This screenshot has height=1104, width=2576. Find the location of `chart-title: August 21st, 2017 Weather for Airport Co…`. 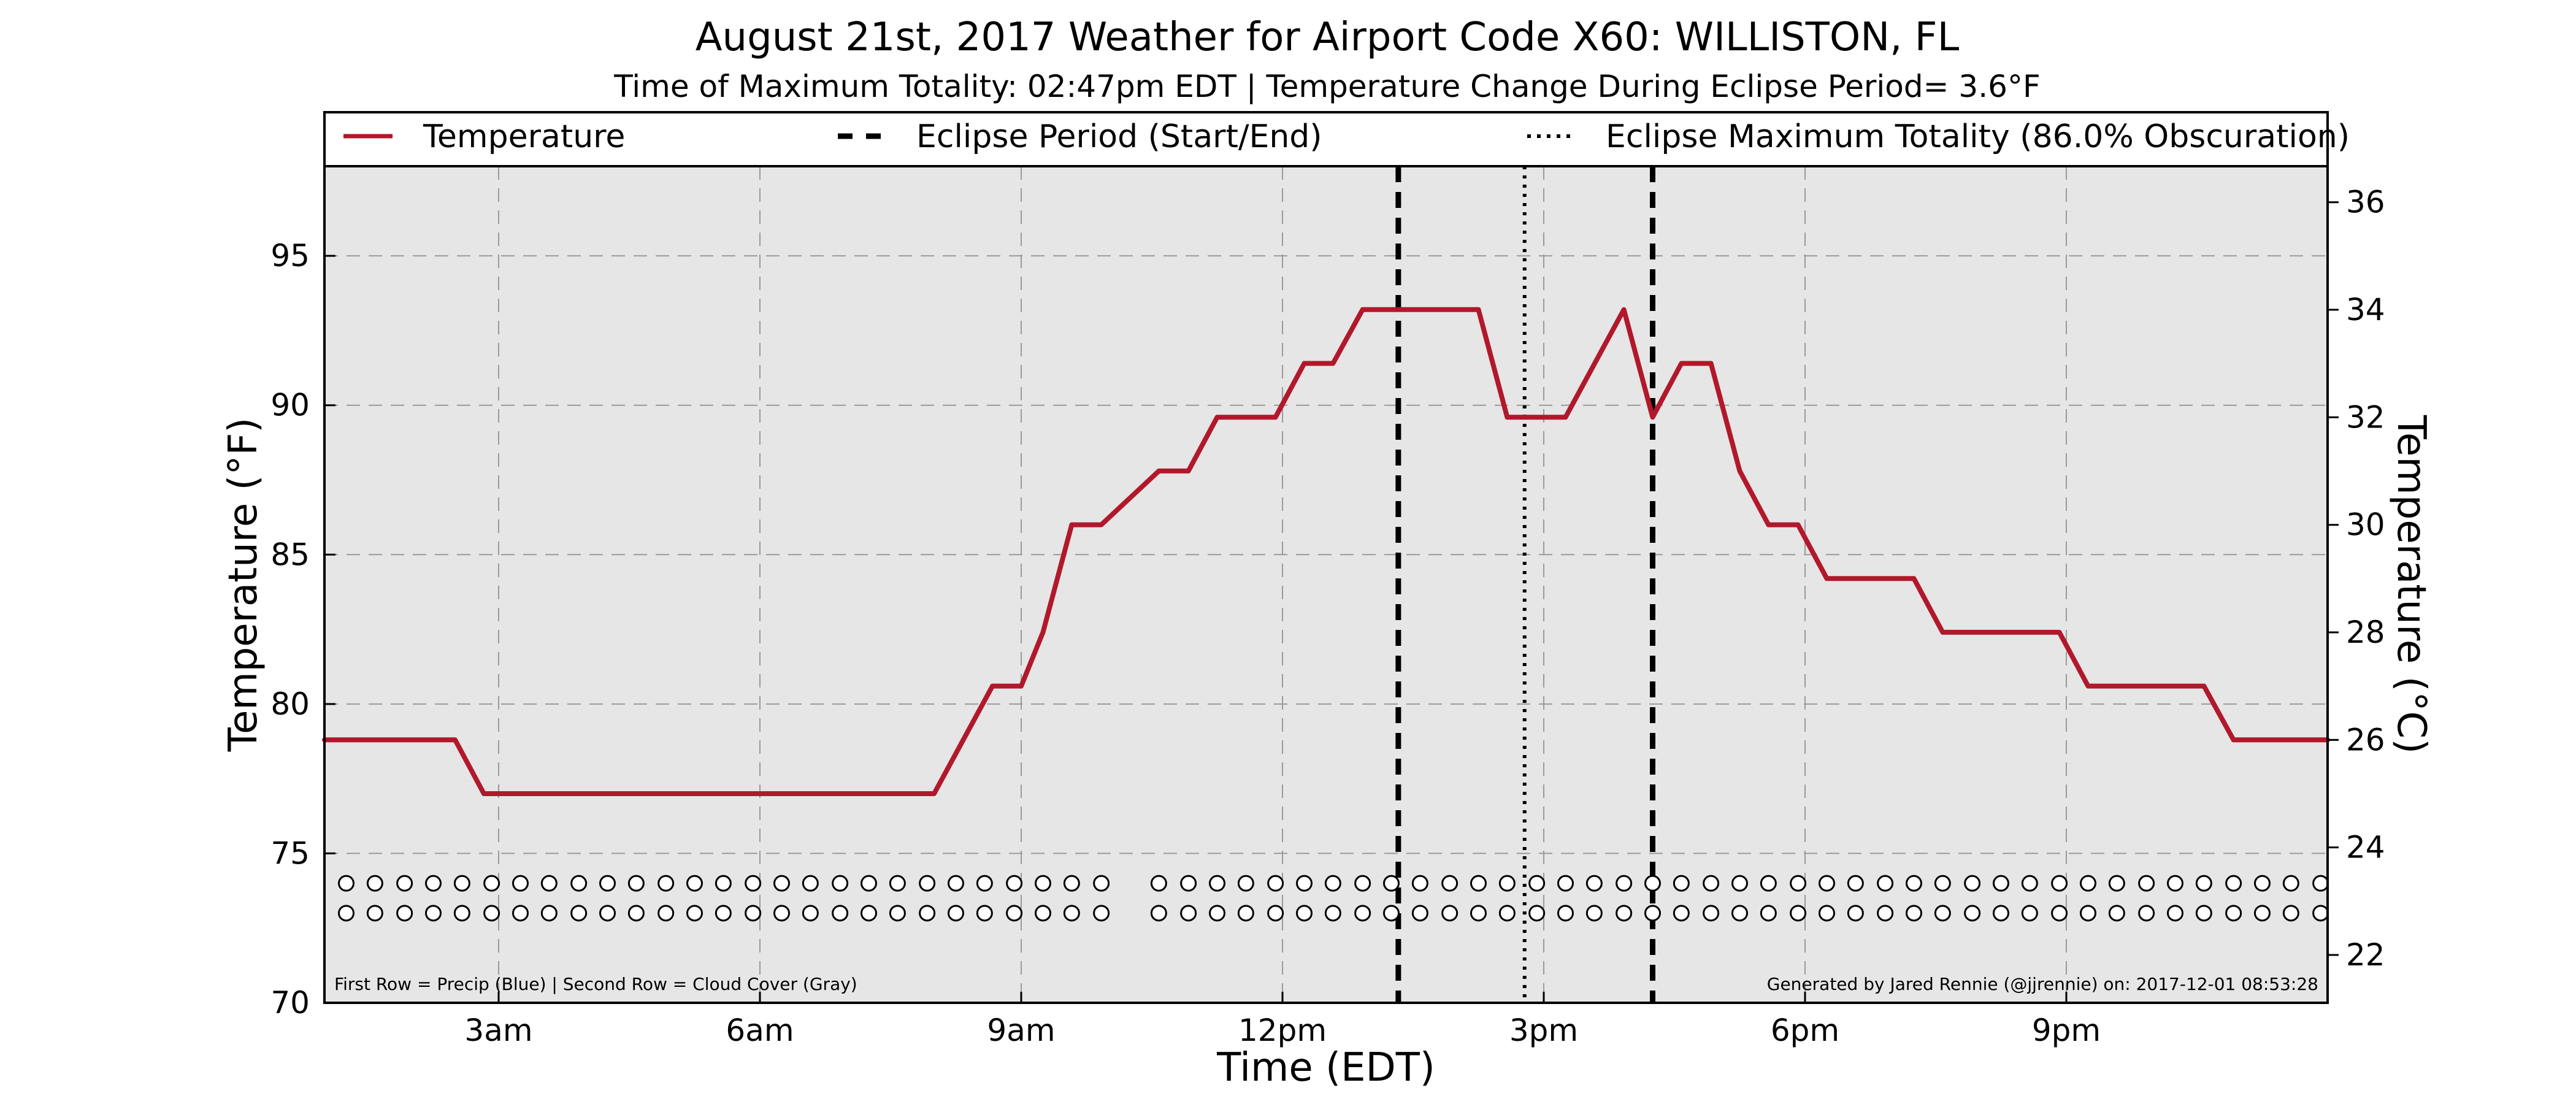

chart-title: August 21st, 2017 Weather for Airport Co… is located at coordinates (1328, 37).